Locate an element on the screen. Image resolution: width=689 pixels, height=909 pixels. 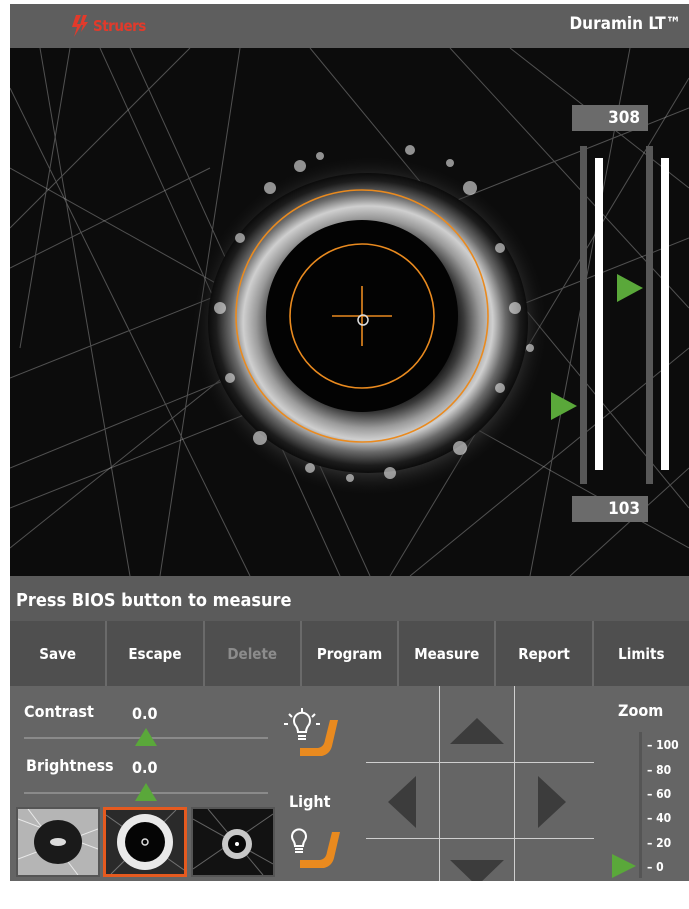
zoom-tick-label: – 20 is located at coordinates (659, 843).